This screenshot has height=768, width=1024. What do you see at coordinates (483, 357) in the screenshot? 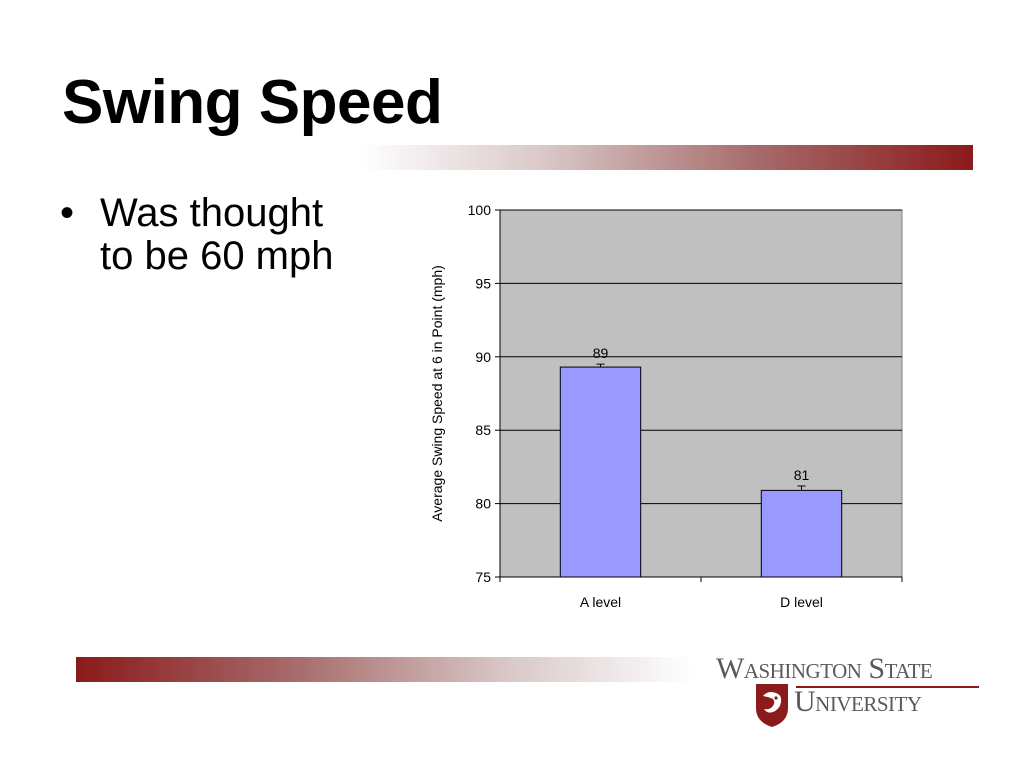
I see `y-tick-label: 90` at bounding box center [483, 357].